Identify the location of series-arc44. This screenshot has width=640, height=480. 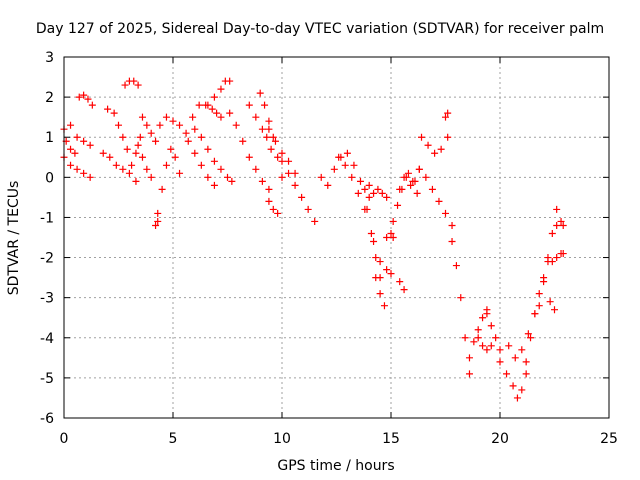
(552, 306).